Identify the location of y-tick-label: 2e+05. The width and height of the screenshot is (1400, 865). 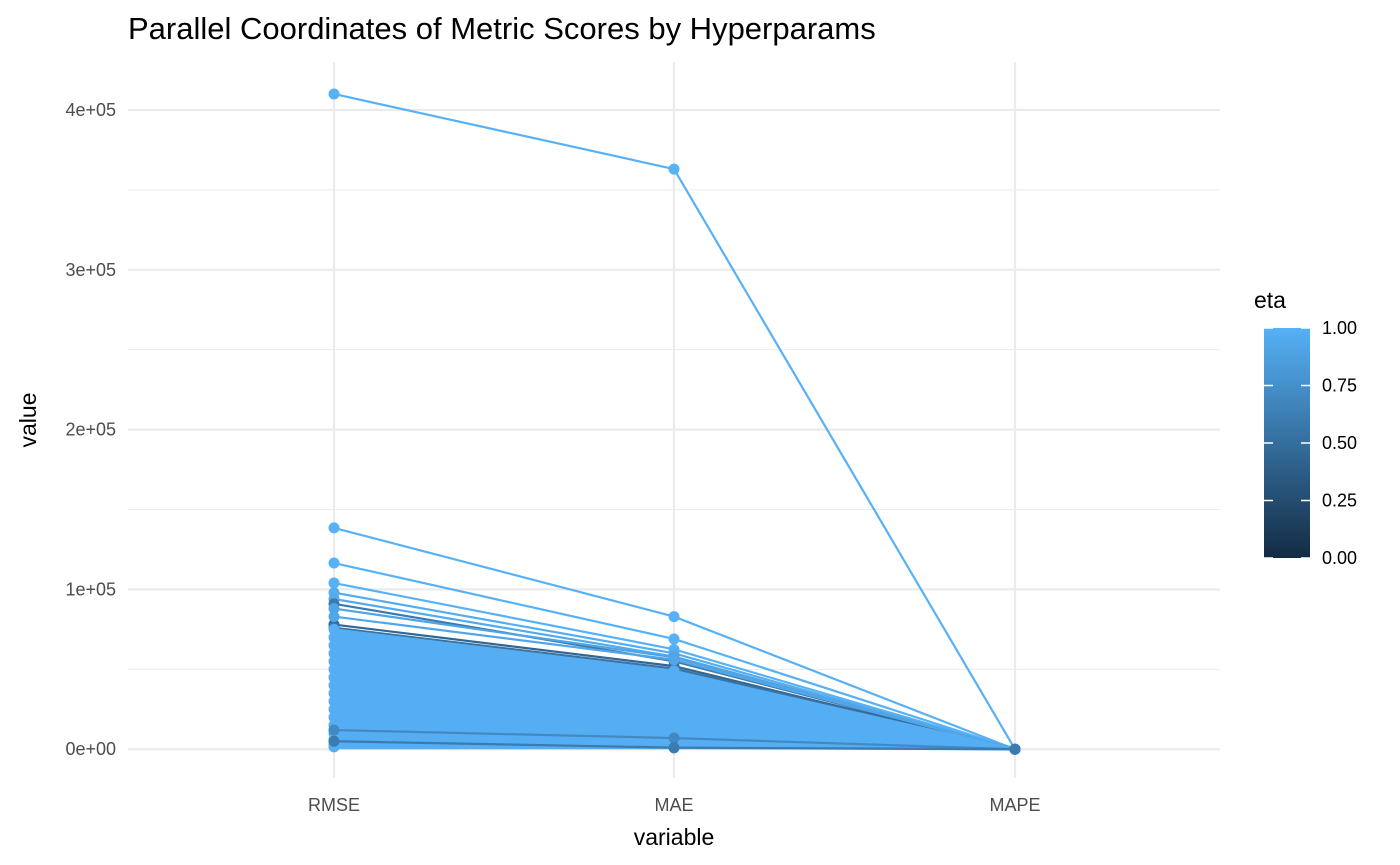
(90, 430).